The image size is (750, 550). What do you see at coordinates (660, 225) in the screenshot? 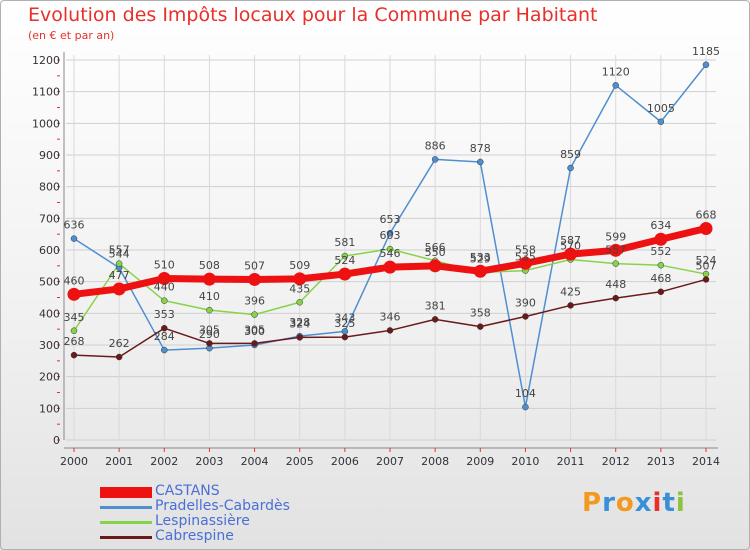
I see `data-label: 634` at bounding box center [660, 225].